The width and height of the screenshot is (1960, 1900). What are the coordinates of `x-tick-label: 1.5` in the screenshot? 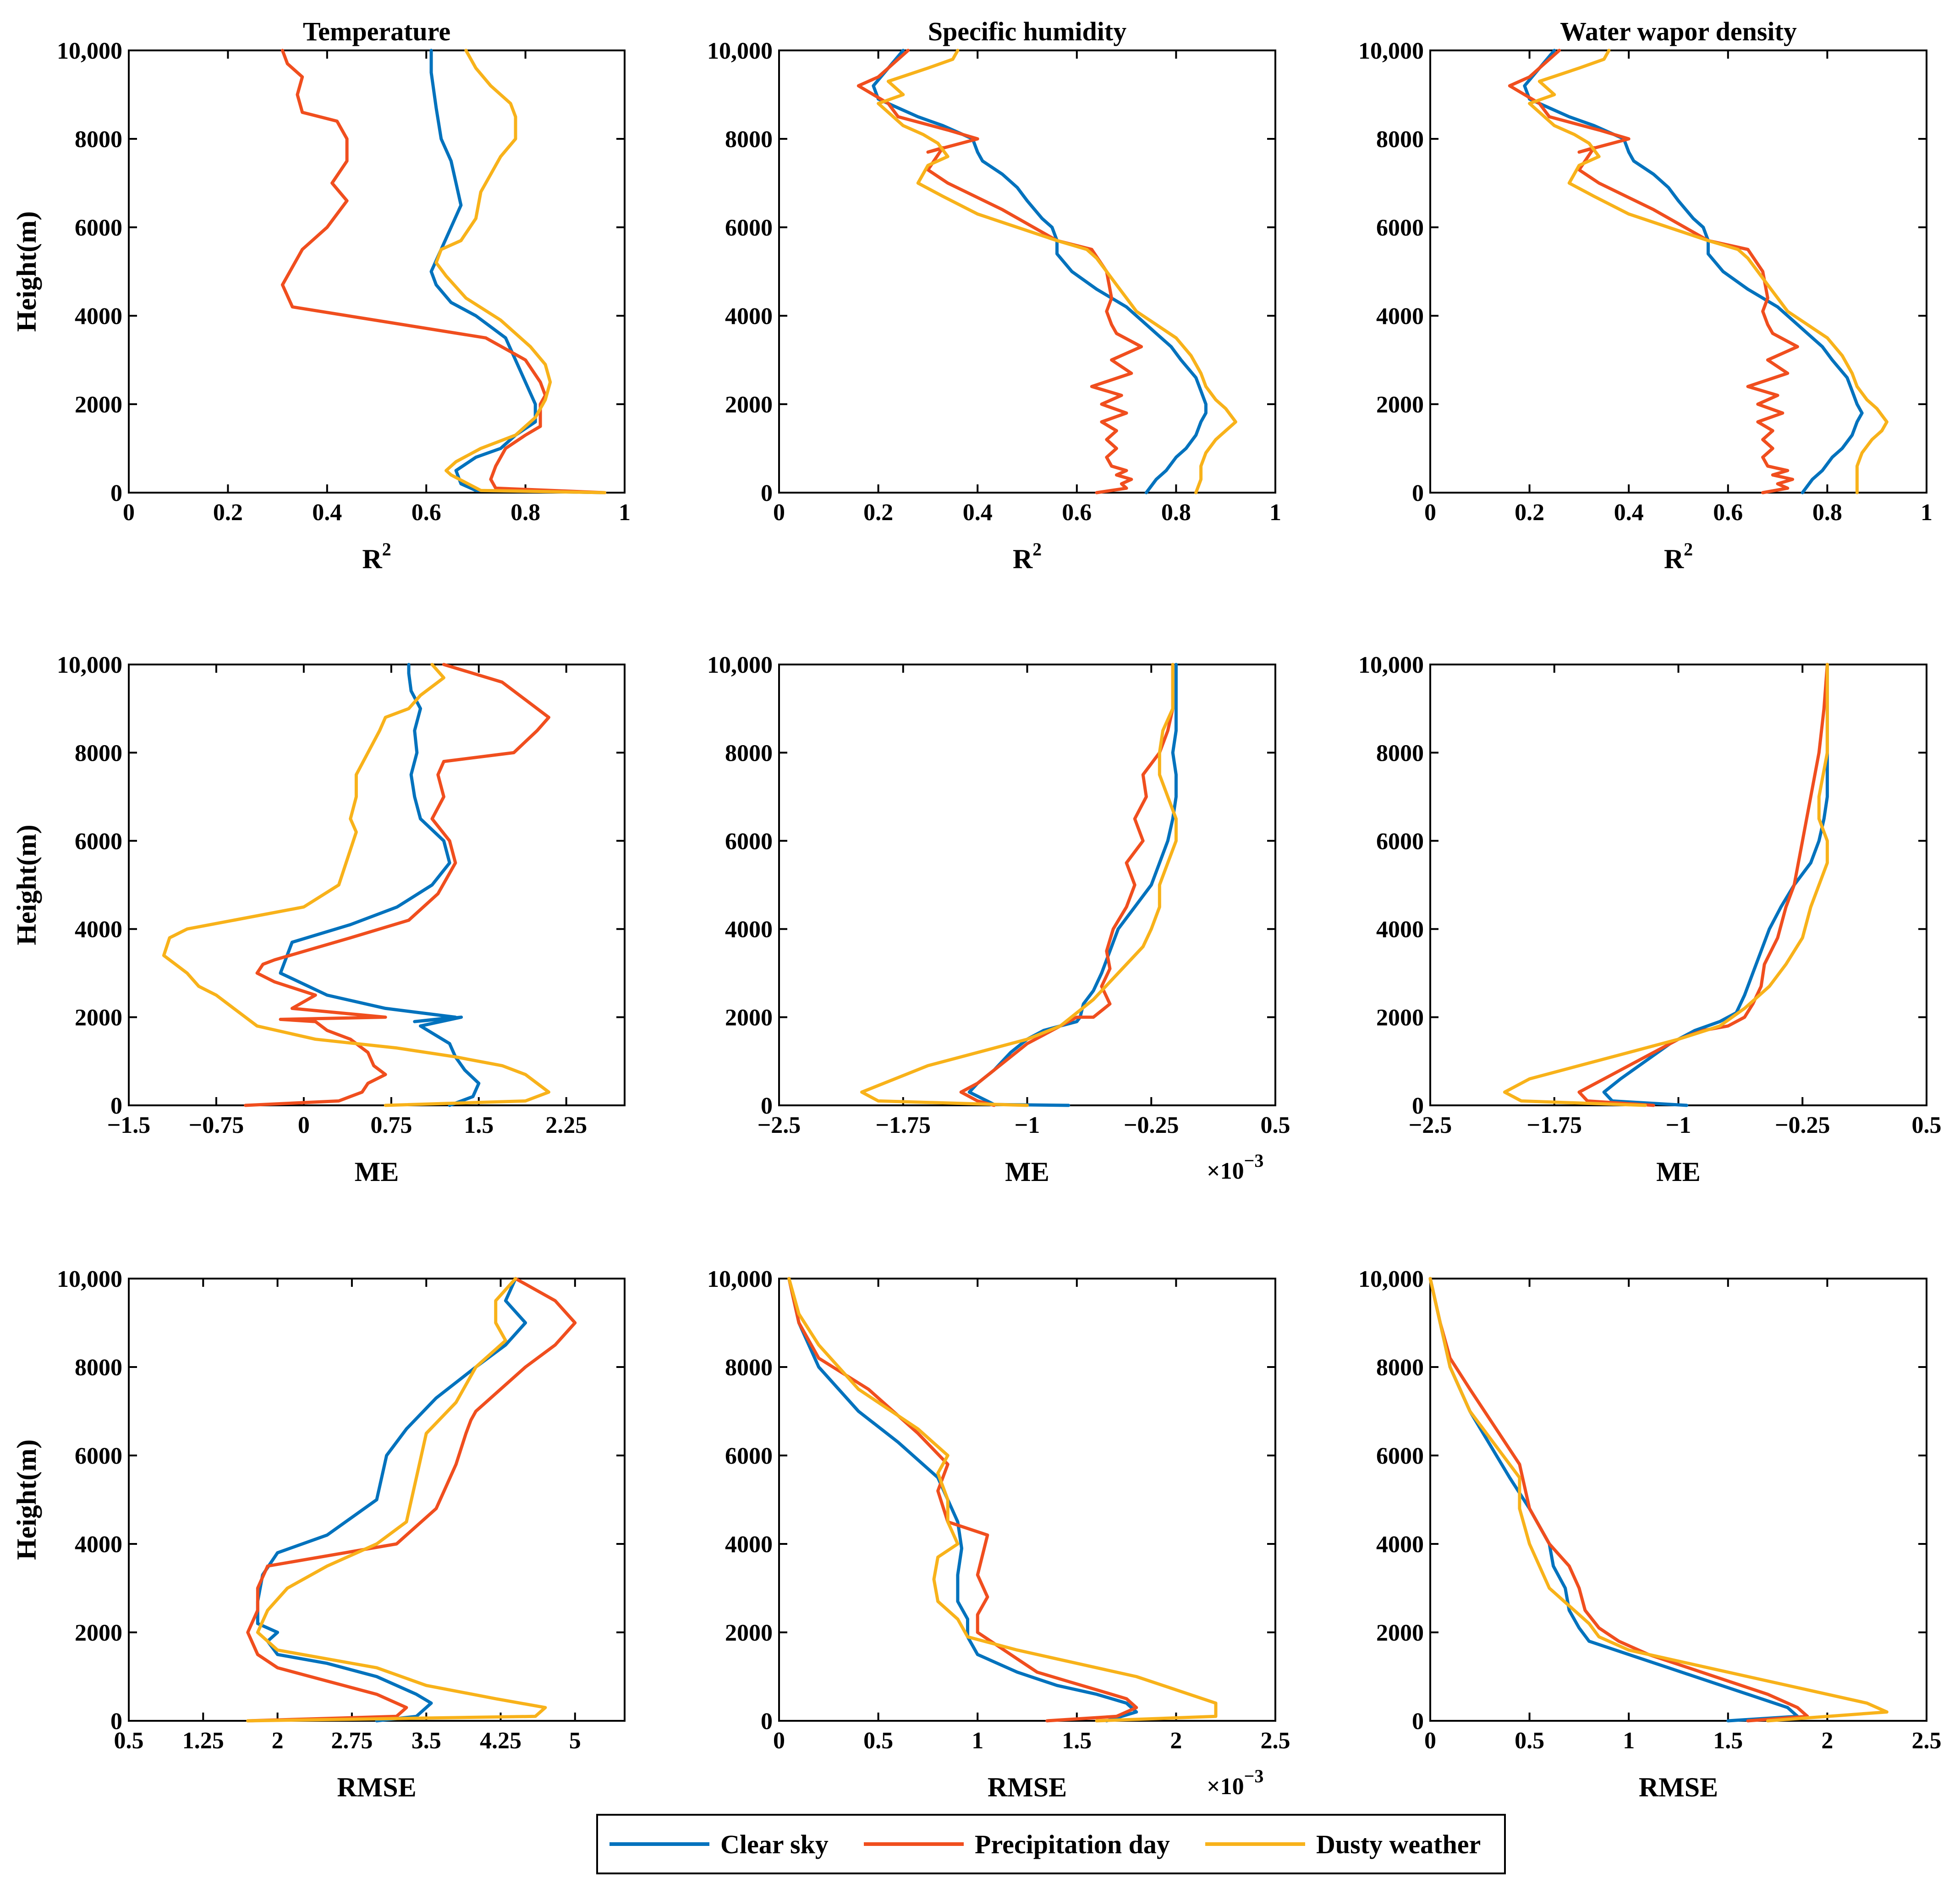 It's located at (479, 1125).